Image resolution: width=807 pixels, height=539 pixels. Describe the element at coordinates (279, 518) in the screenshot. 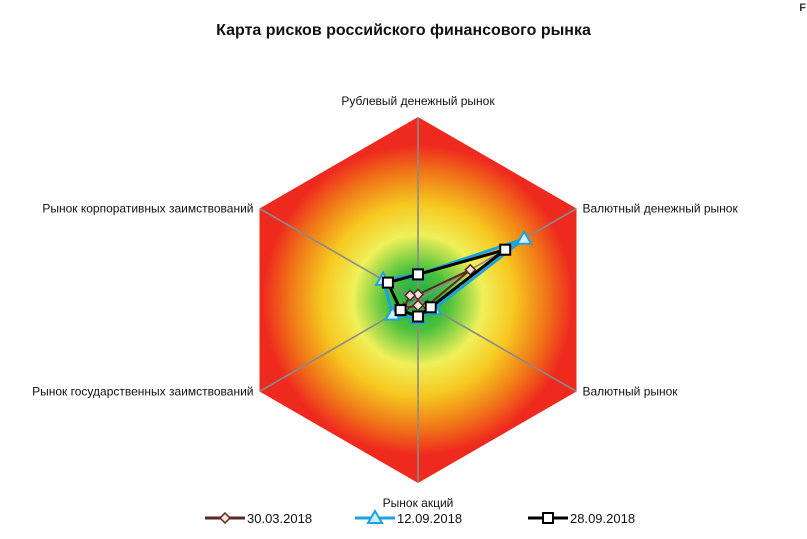

I see `legend-label: 30.03.2018` at that location.